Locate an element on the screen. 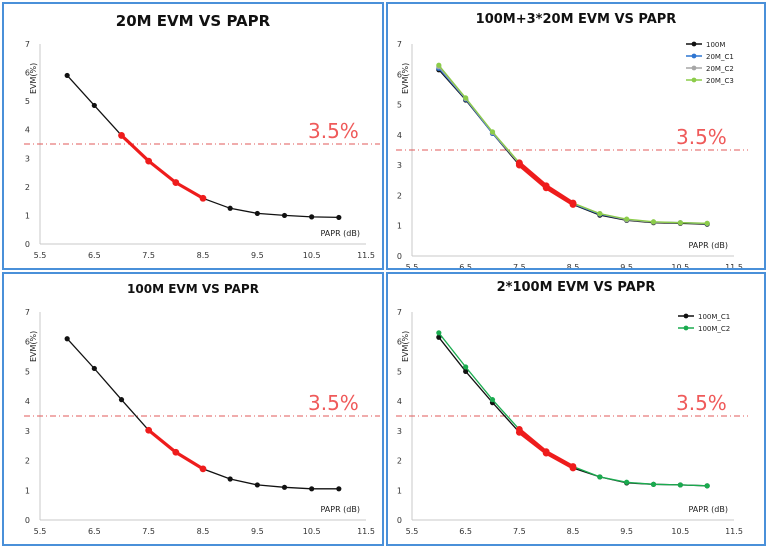  chart-title: 100M EVM VS PAPR is located at coordinates (193, 289).